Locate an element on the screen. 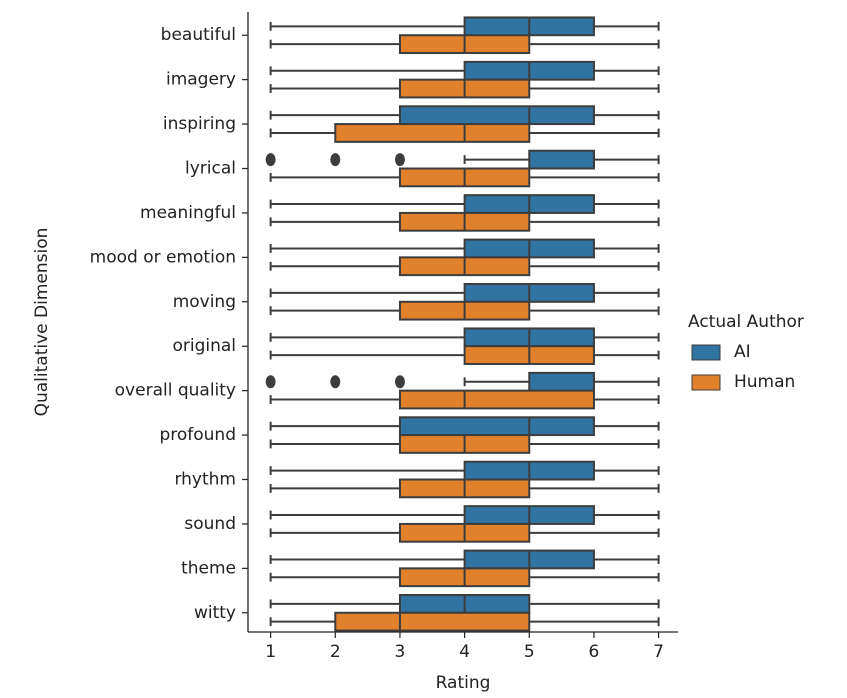 Image resolution: width=847 pixels, height=698 pixels. x-tick-label: 4 is located at coordinates (464, 652).